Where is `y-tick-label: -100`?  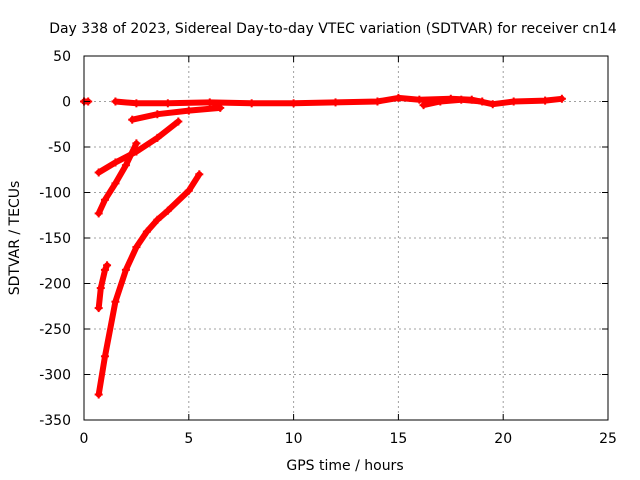
y-tick-label: -100 is located at coordinates (55, 194).